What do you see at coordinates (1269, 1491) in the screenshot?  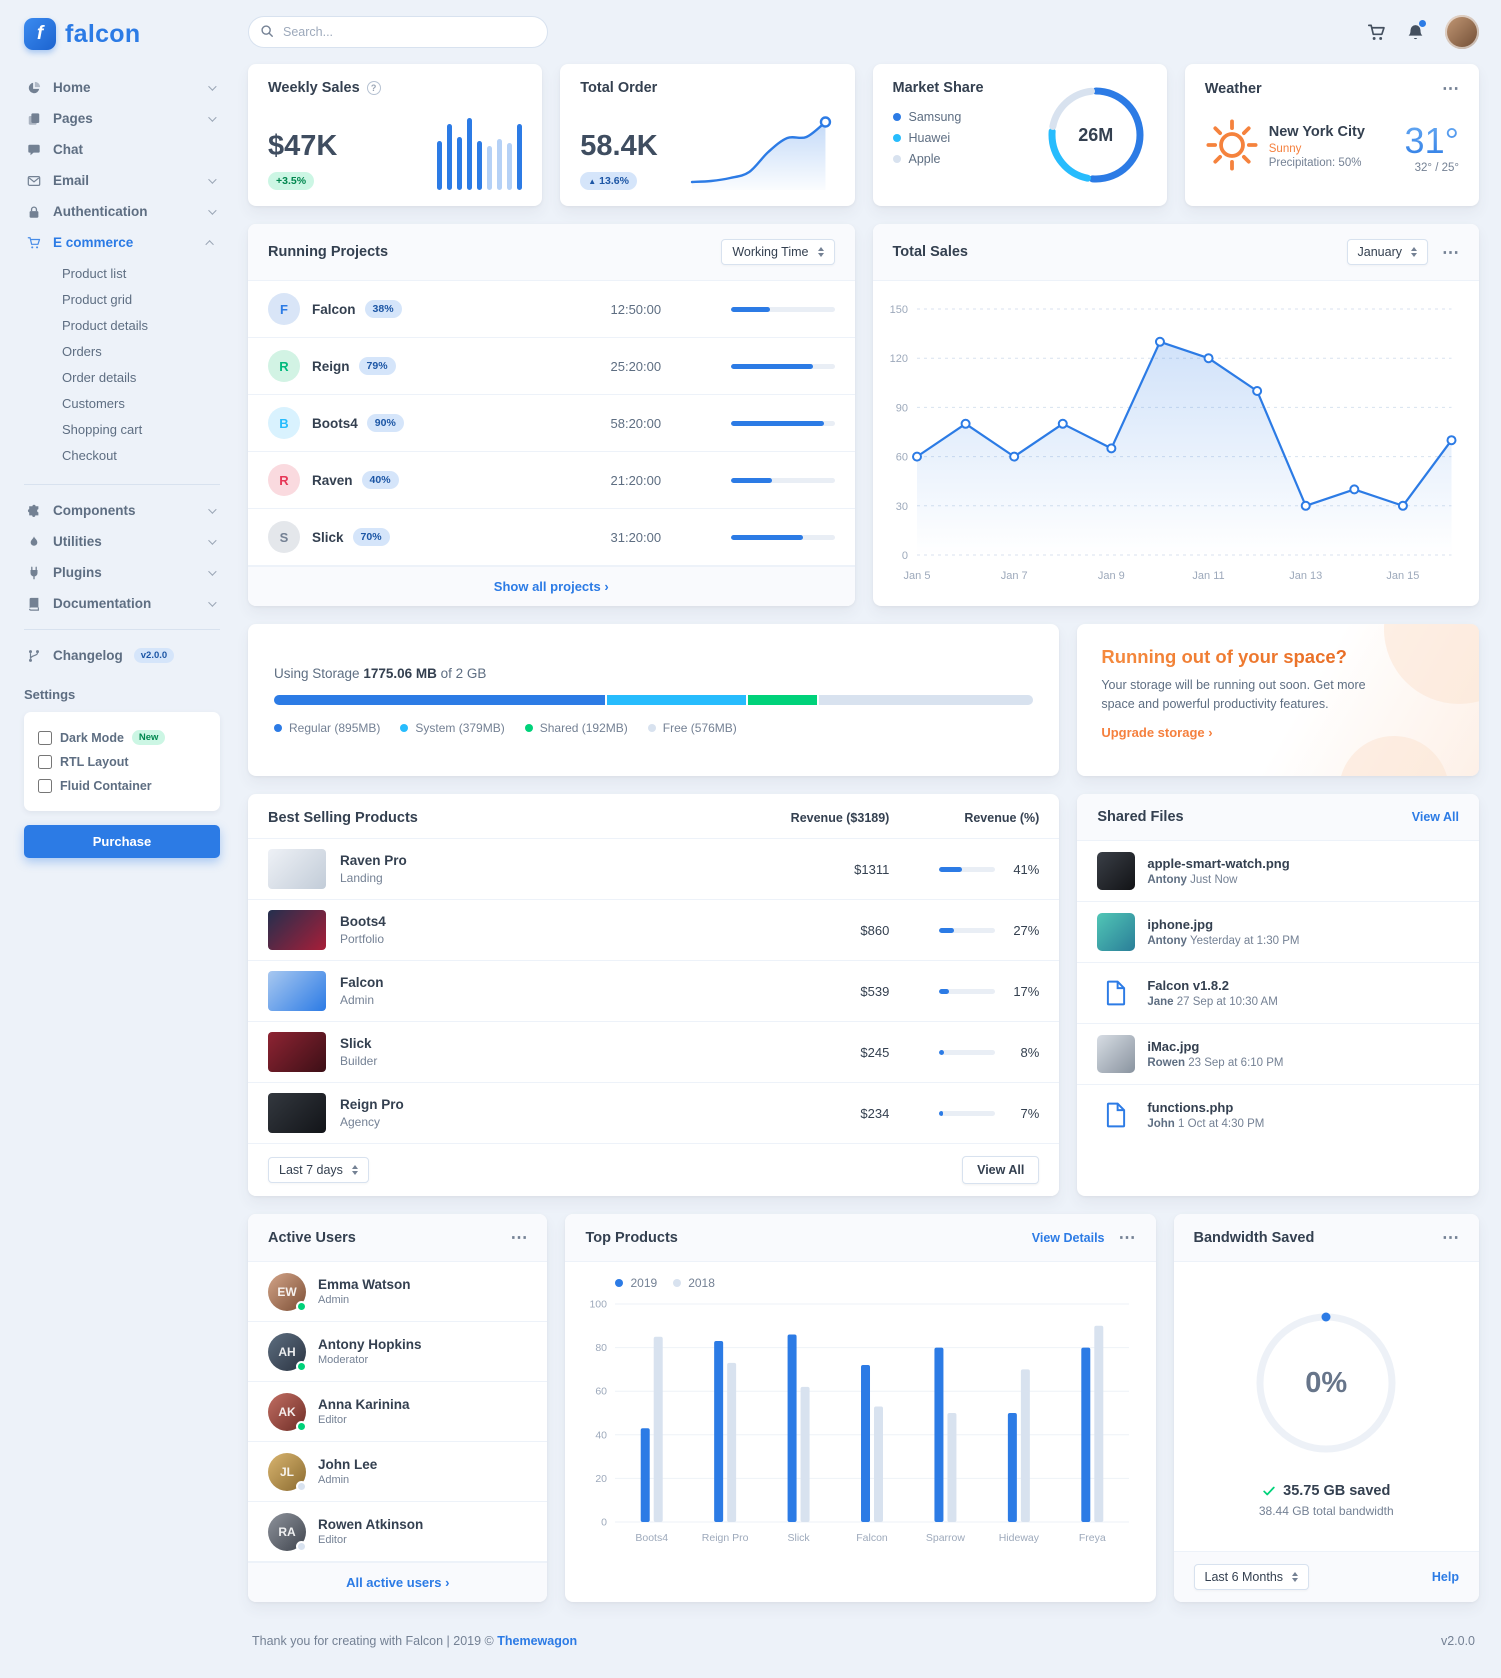 I see `check-icon` at bounding box center [1269, 1491].